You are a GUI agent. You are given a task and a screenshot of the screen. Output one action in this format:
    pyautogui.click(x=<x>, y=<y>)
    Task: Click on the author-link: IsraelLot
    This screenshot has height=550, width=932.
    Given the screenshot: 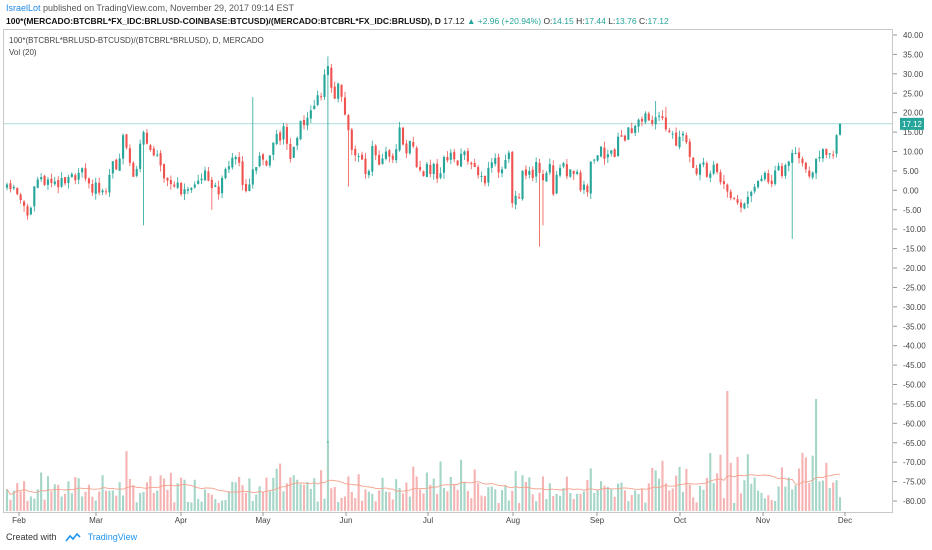 What is the action you would take?
    pyautogui.click(x=23, y=8)
    